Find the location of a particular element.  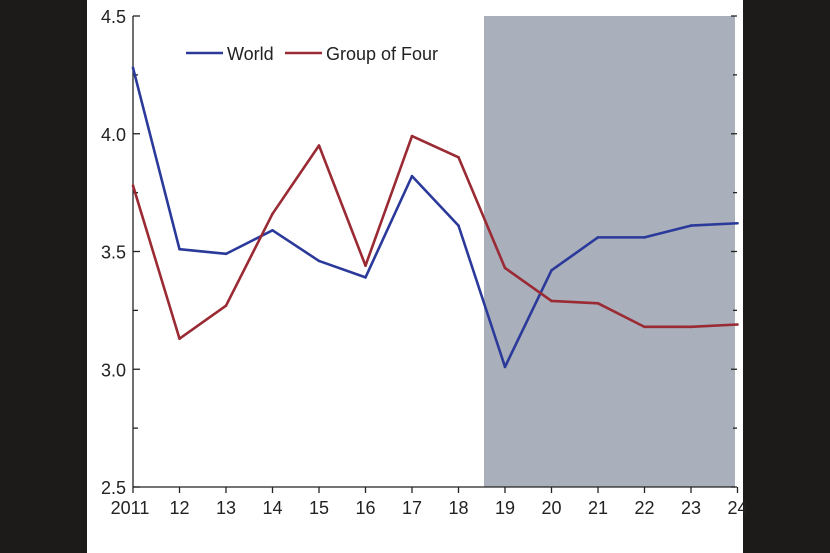

legend-label: World is located at coordinates (250, 54).